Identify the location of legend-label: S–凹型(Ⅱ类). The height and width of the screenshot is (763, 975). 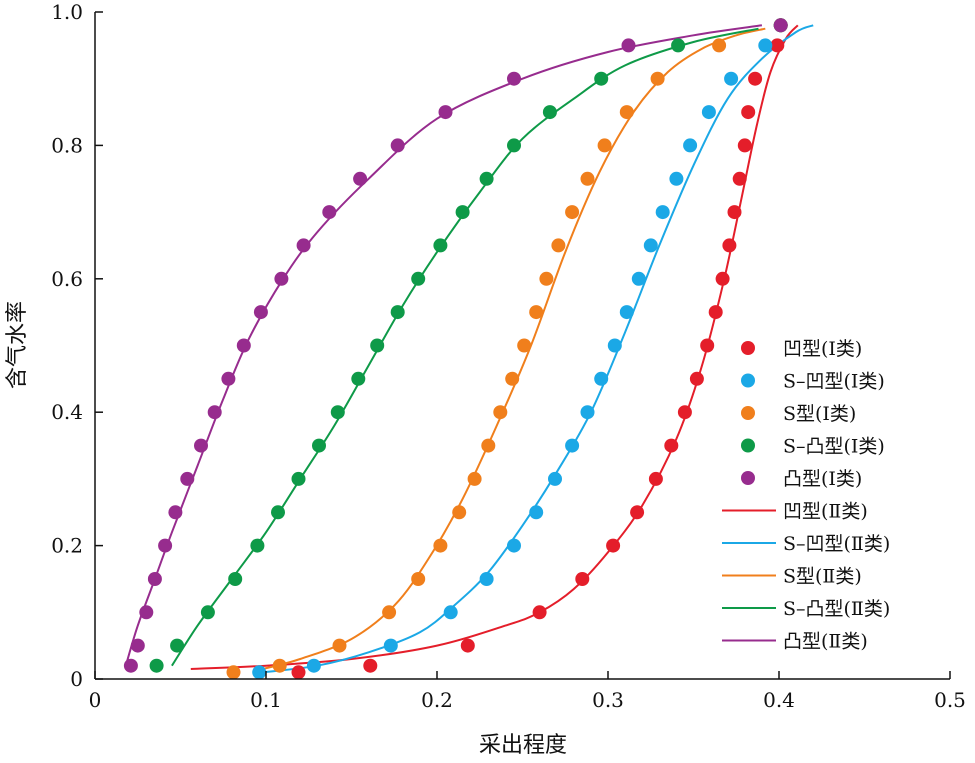
(836, 544).